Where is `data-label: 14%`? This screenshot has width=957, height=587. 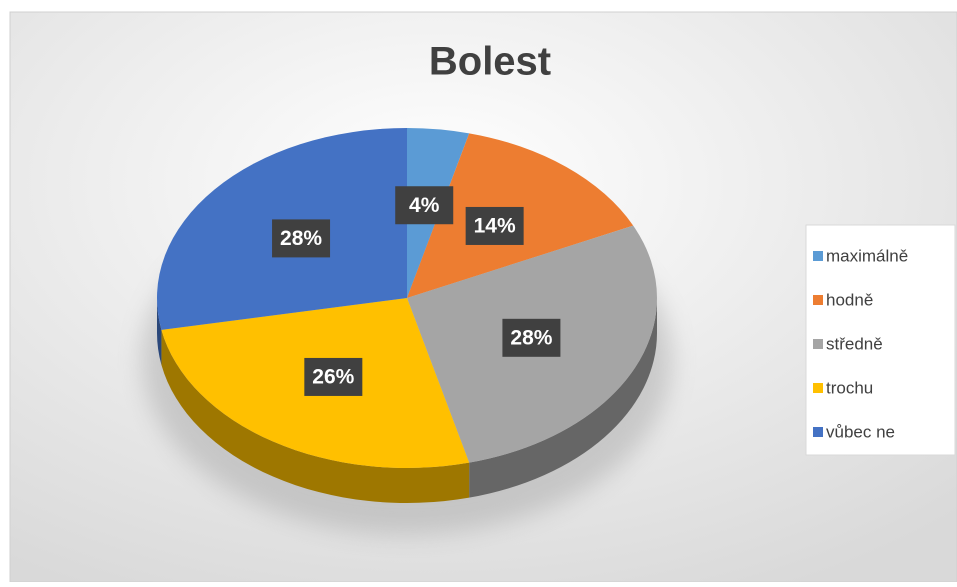 data-label: 14% is located at coordinates (495, 226).